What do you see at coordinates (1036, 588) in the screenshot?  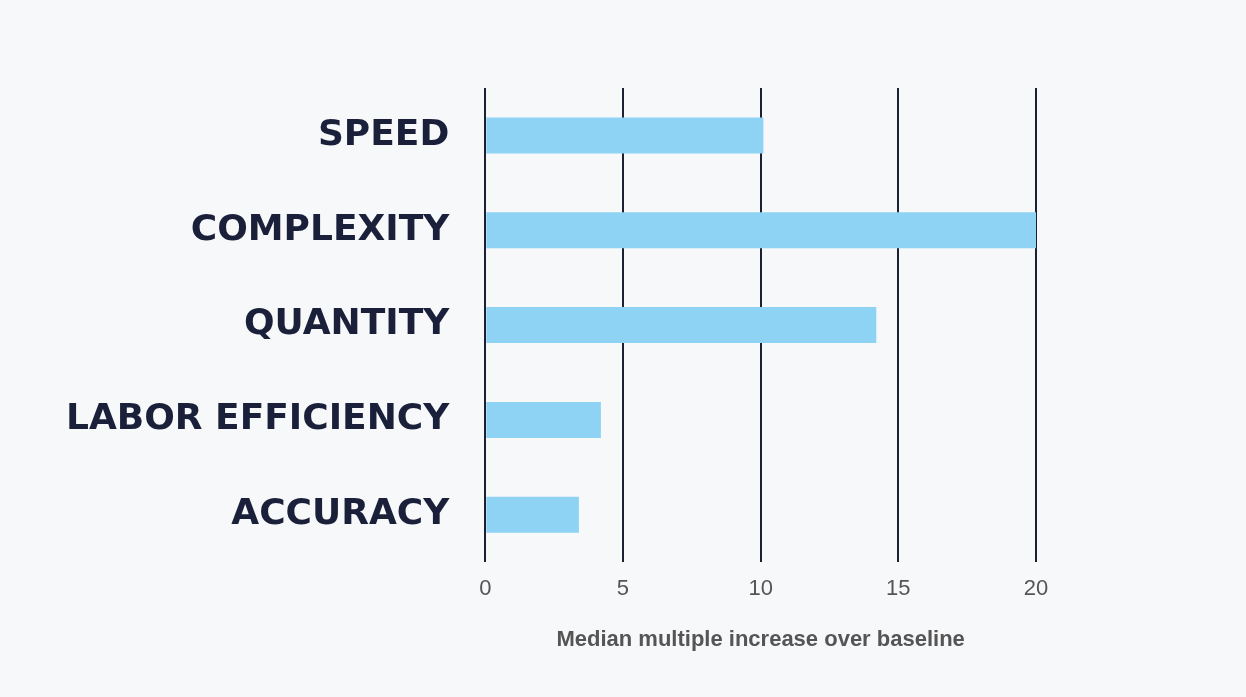 I see `x-tick-label: 20` at bounding box center [1036, 588].